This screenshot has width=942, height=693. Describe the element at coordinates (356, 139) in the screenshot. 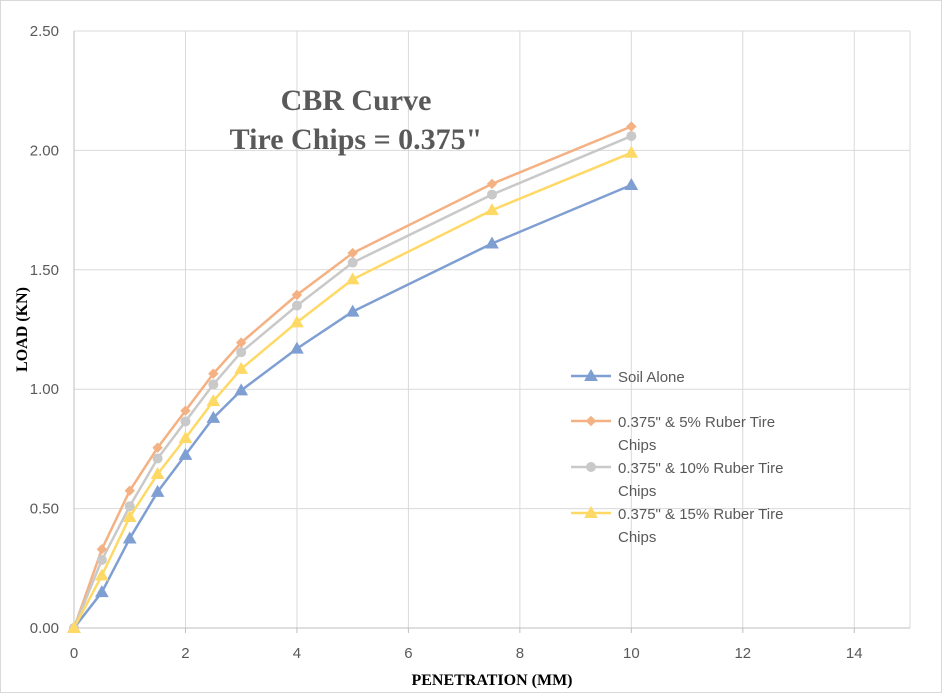

I see `chart-title-line-1: Tire Chips = 0.375"` at that location.